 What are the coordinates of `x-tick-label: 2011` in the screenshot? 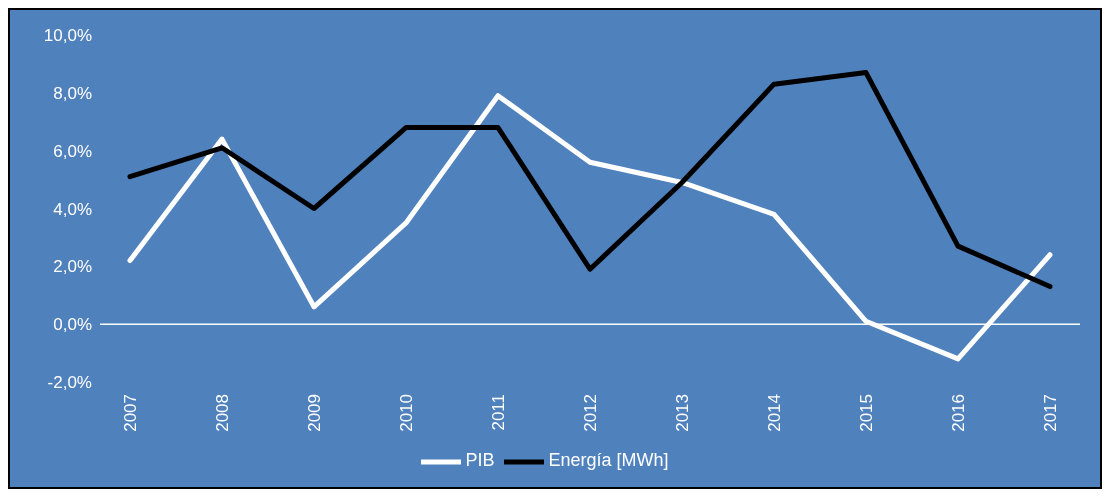 It's located at (498, 412).